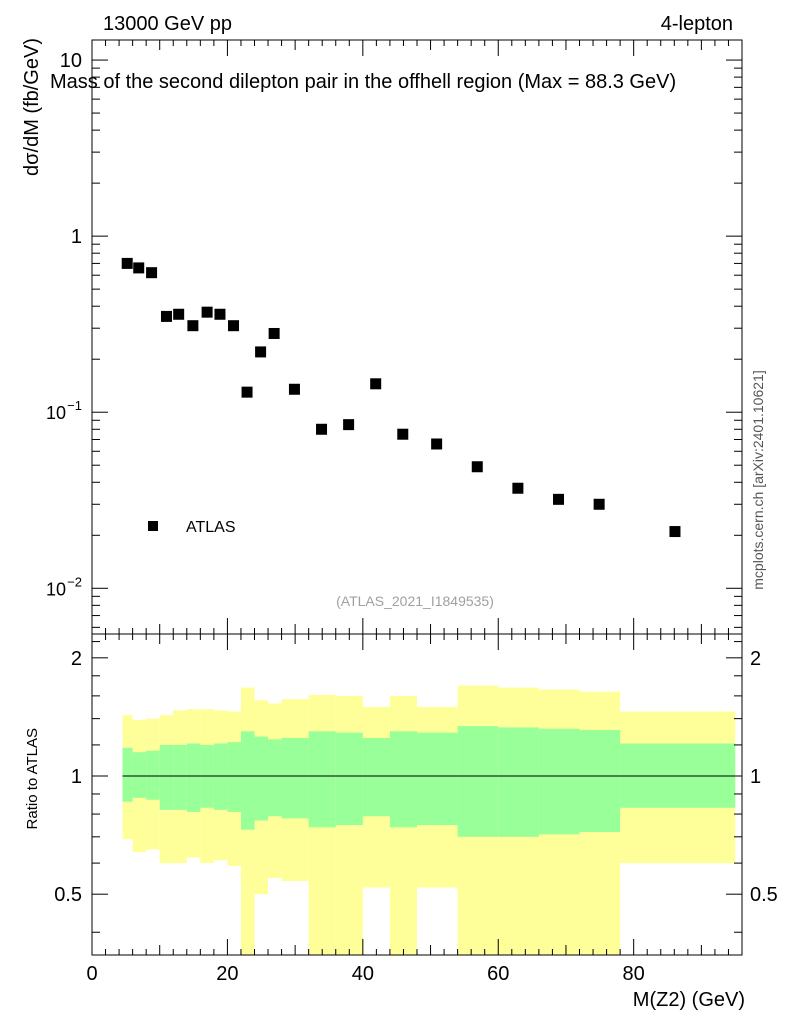  I want to click on y-tick-label-ratio: 2, so click(76, 659).